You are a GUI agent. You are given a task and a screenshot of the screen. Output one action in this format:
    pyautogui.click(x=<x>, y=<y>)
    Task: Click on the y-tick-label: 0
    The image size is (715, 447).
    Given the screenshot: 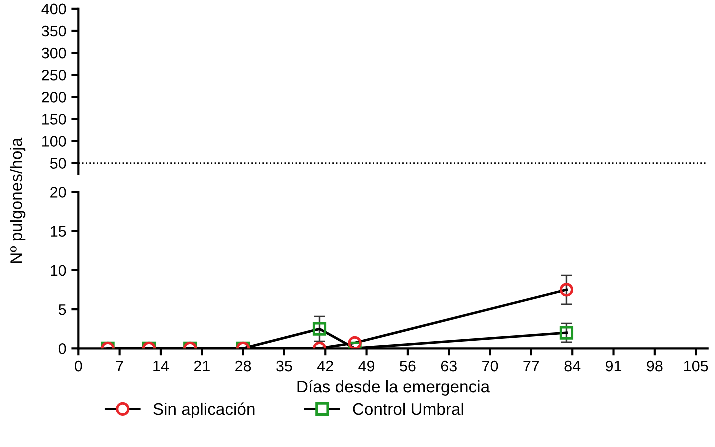 What is the action you would take?
    pyautogui.click(x=62, y=349)
    